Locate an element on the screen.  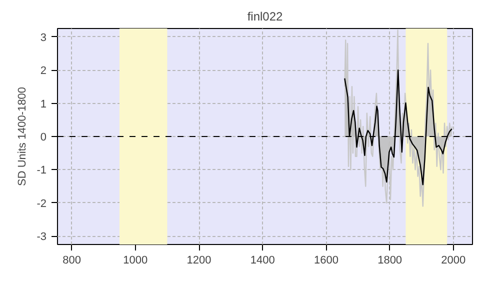
chart-title: finl022 is located at coordinates (265, 17).